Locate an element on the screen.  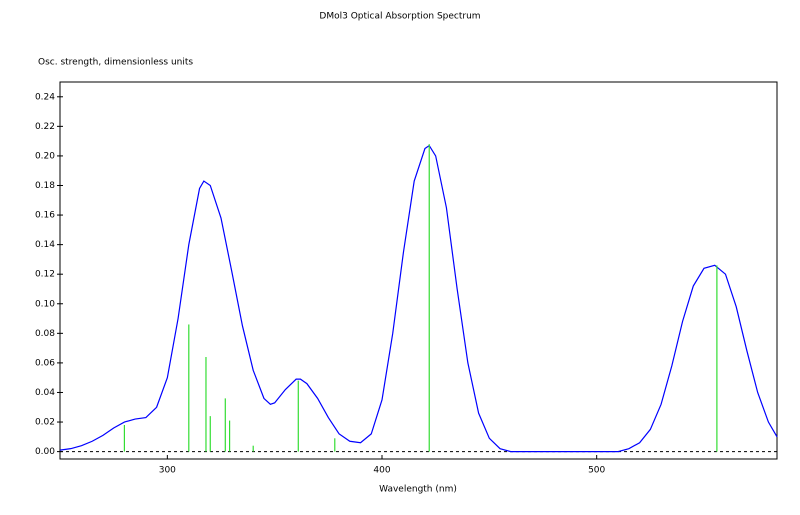
y-tick-label: 0.18 is located at coordinates (45, 186).